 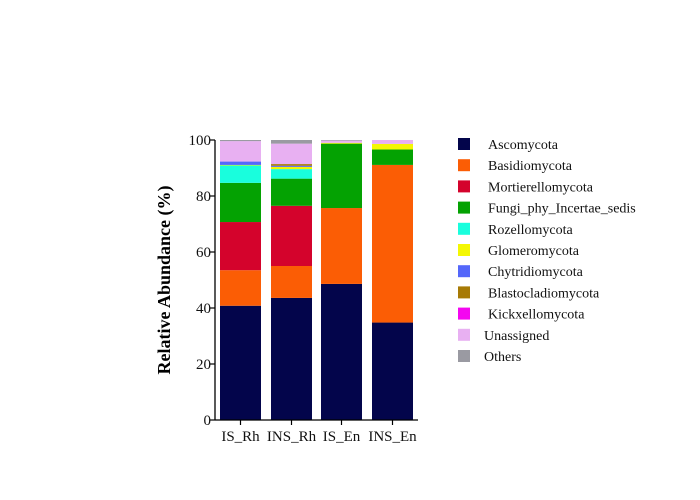 What do you see at coordinates (530, 166) in the screenshot?
I see `legend-label-Basidiomycota: Basidiomycota` at bounding box center [530, 166].